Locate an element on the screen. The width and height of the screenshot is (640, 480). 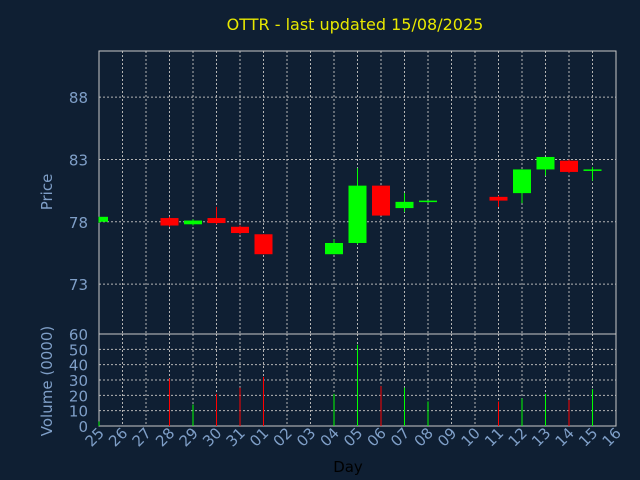
volume-tick-label: 10 is located at coordinates (78, 412).